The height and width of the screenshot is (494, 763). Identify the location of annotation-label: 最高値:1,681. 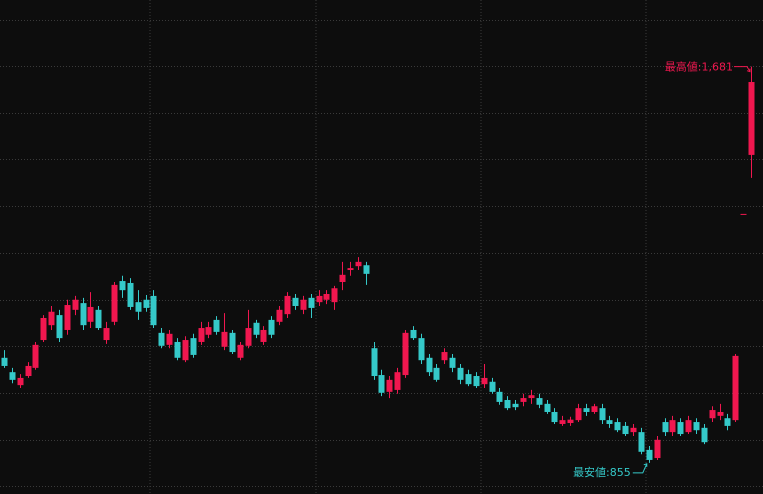
(699, 67).